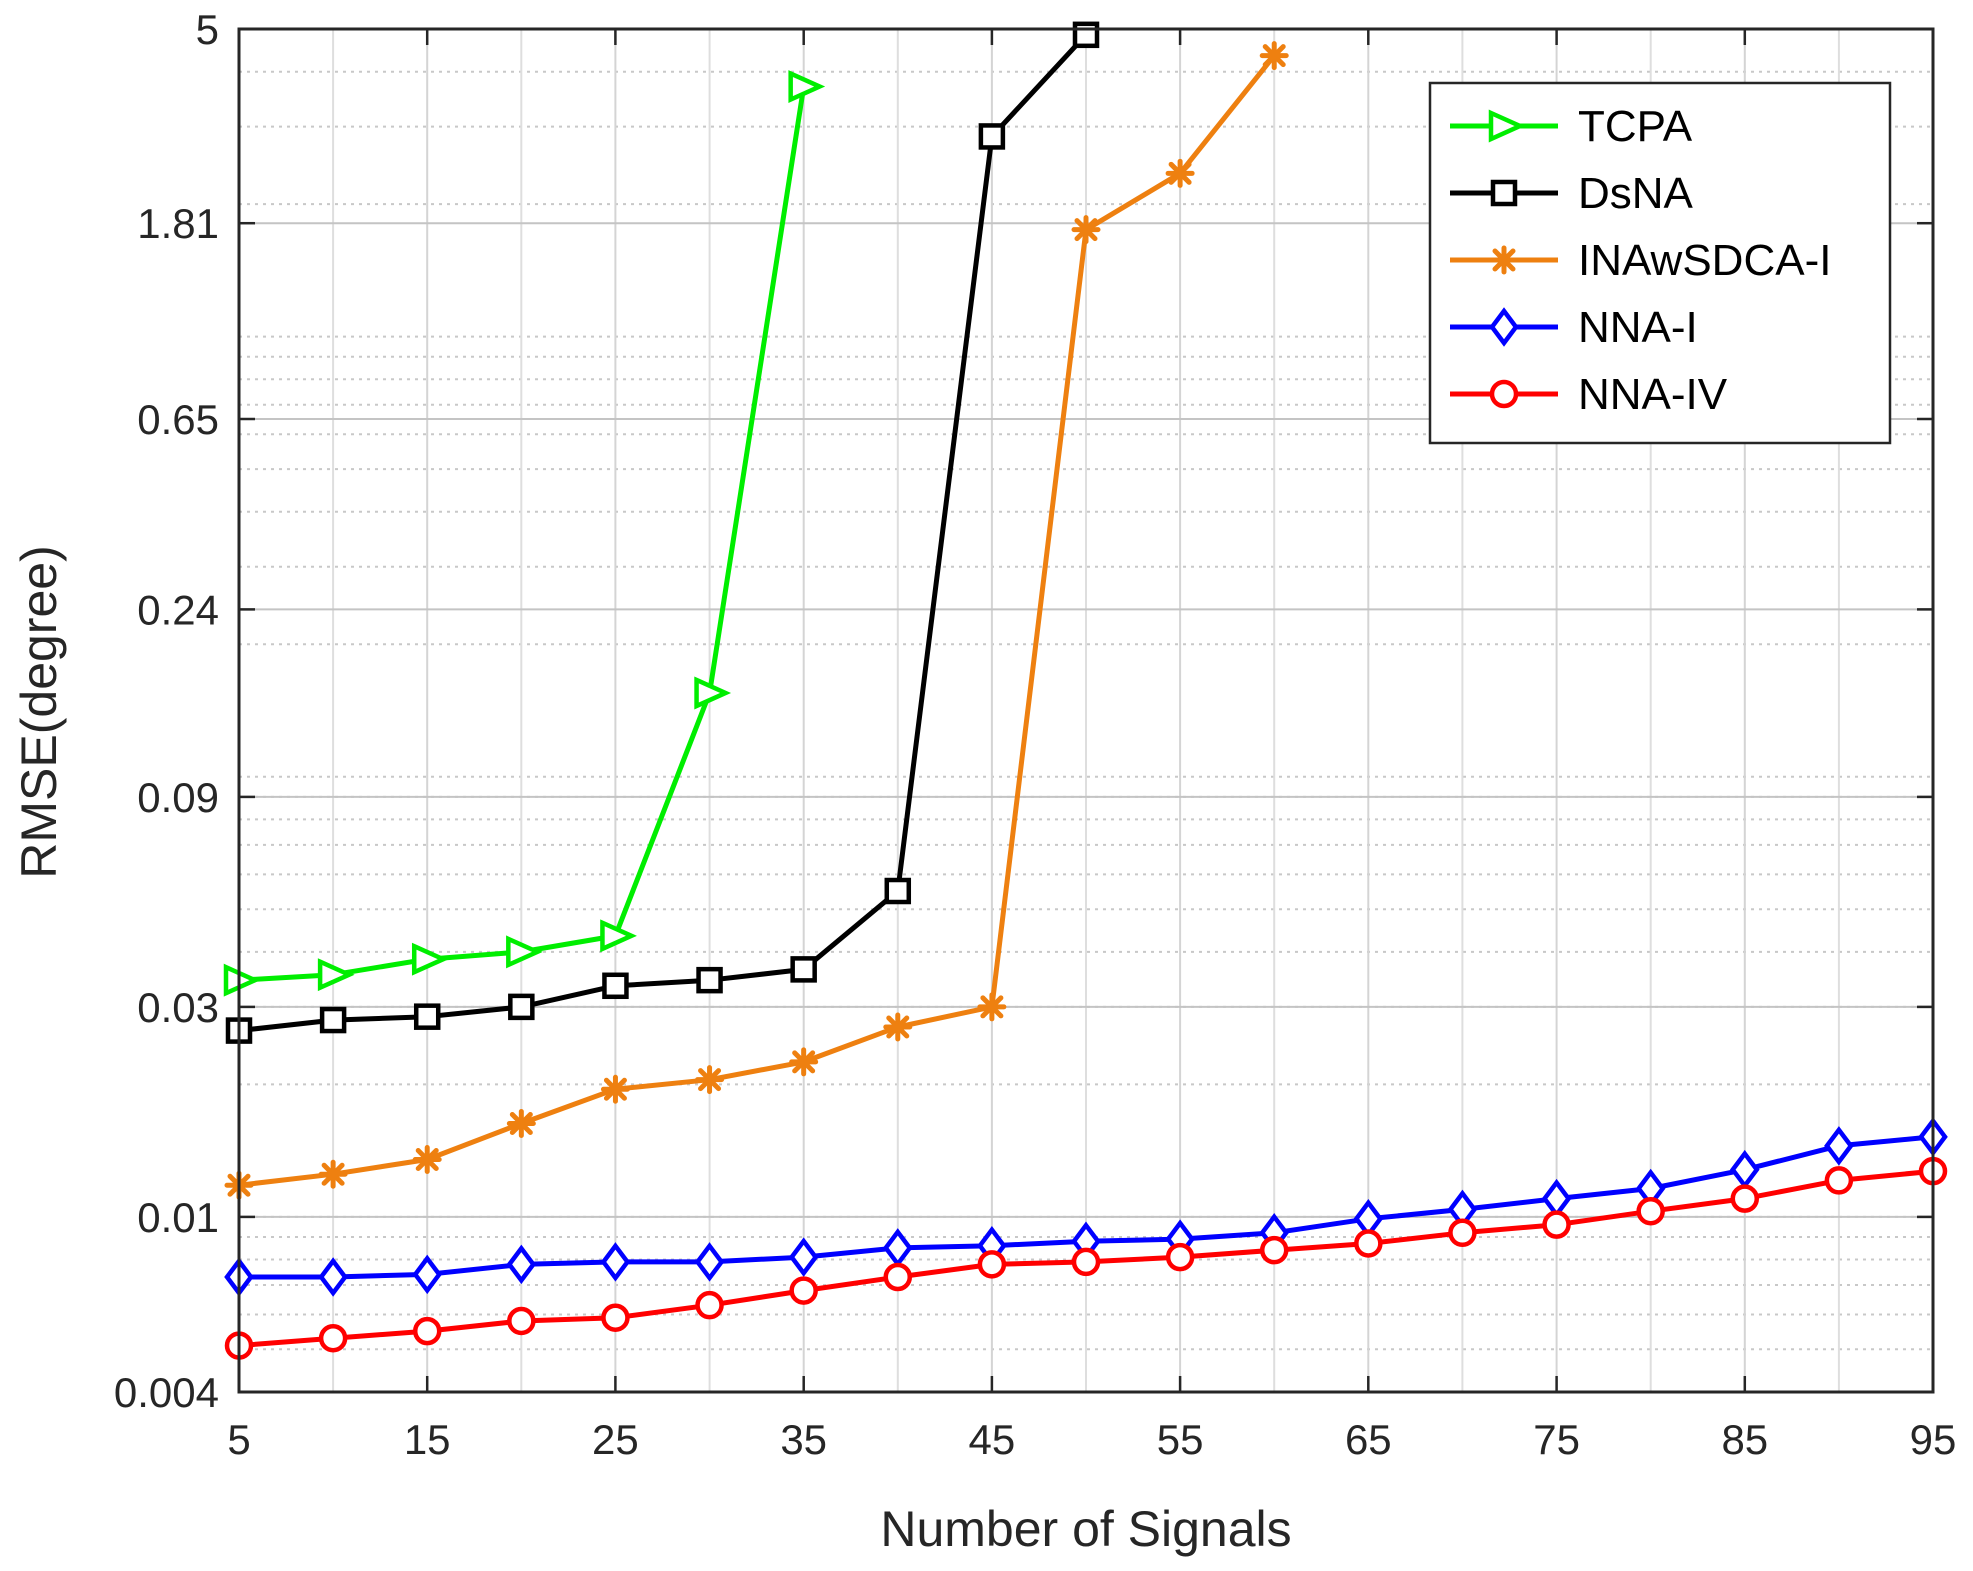 This screenshot has height=1571, width=1973. I want to click on y-tick-label: 0.09, so click(178, 797).